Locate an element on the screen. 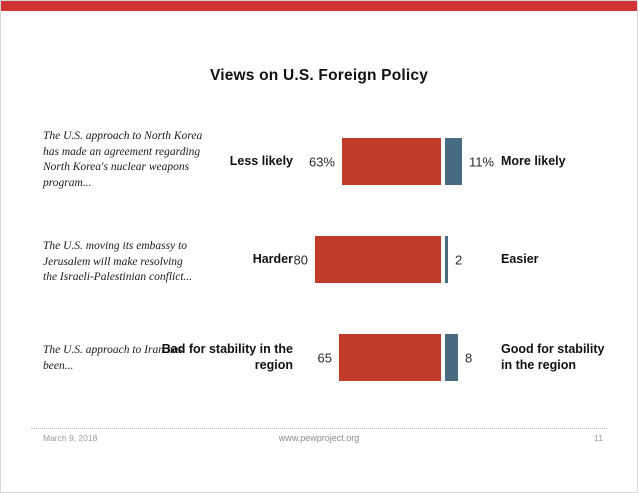 Image resolution: width=638 pixels, height=493 pixels. page-number: 11 is located at coordinates (598, 438).